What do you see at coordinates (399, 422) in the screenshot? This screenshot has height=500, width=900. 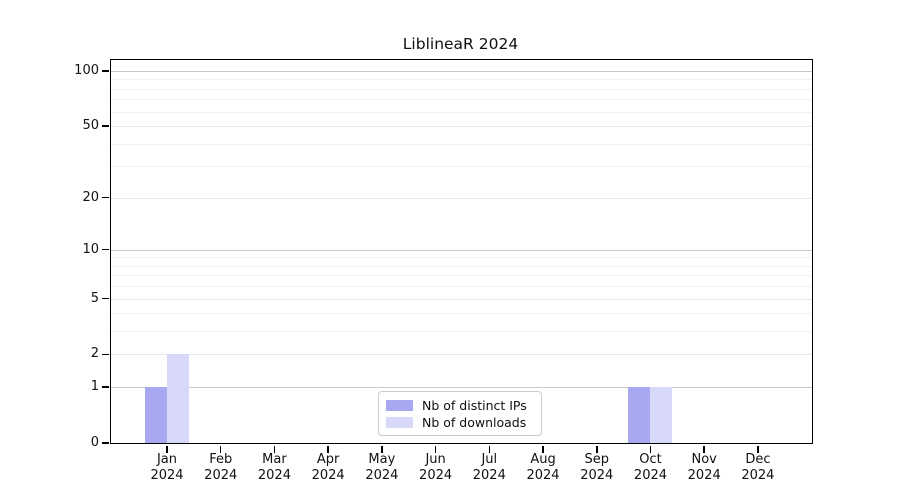 I see `legend-swatch-downloads` at bounding box center [399, 422].